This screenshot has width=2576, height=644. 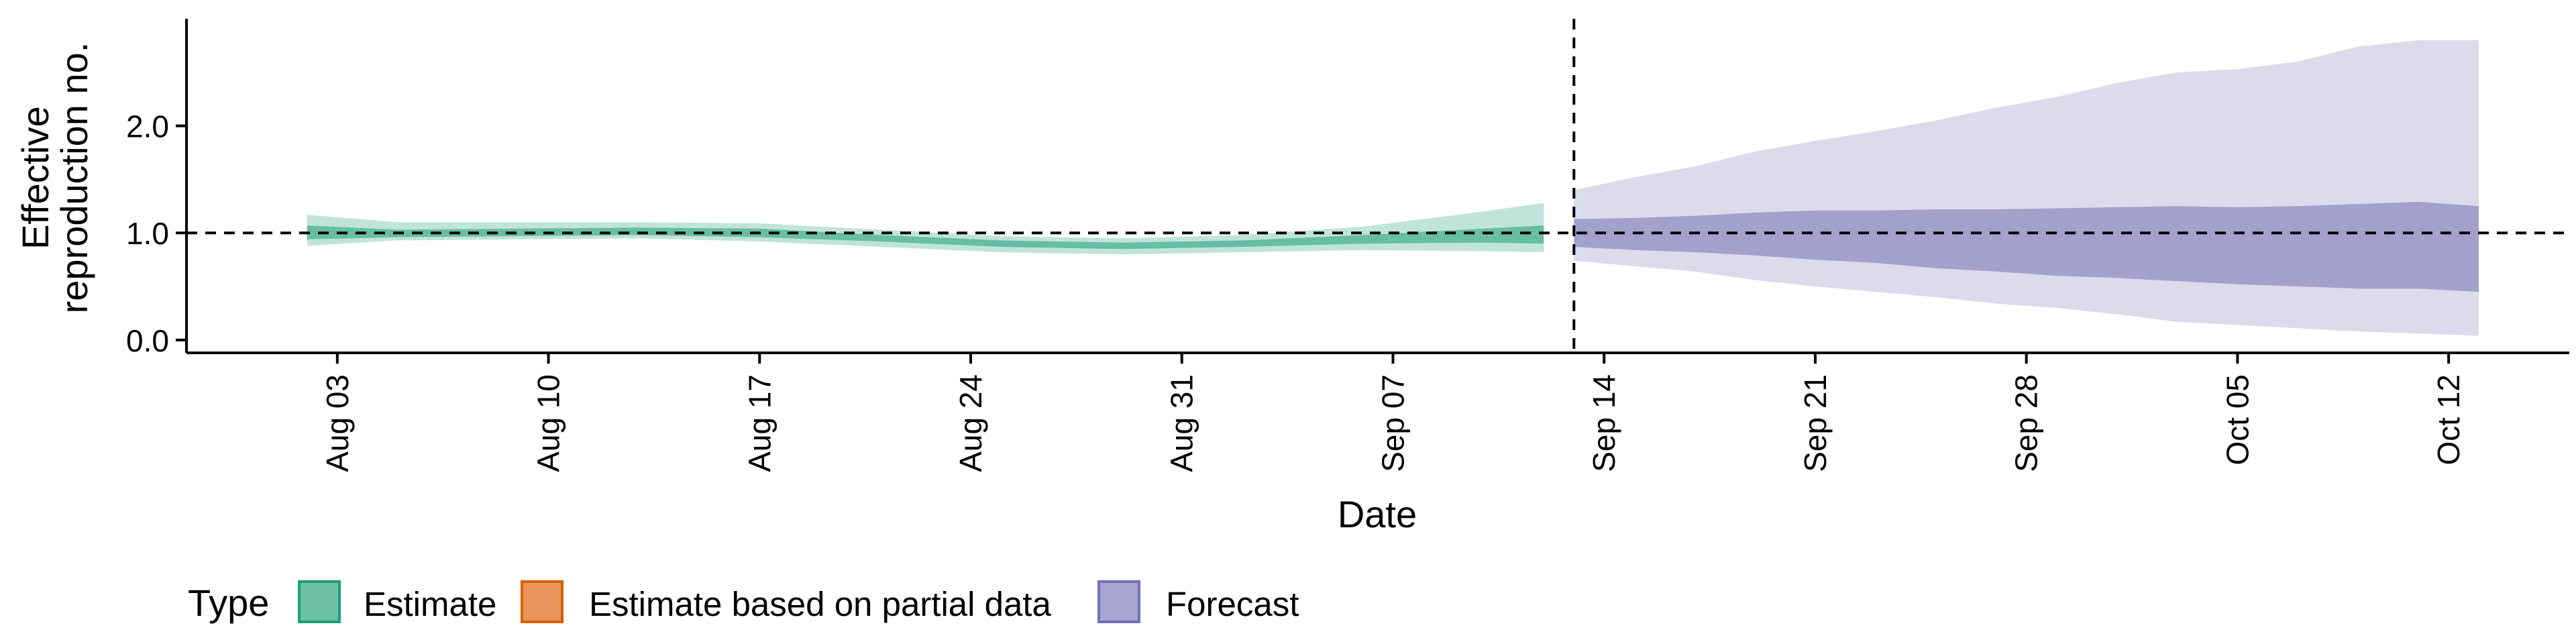 What do you see at coordinates (430, 604) in the screenshot?
I see `legend-label-estimate: Estimate` at bounding box center [430, 604].